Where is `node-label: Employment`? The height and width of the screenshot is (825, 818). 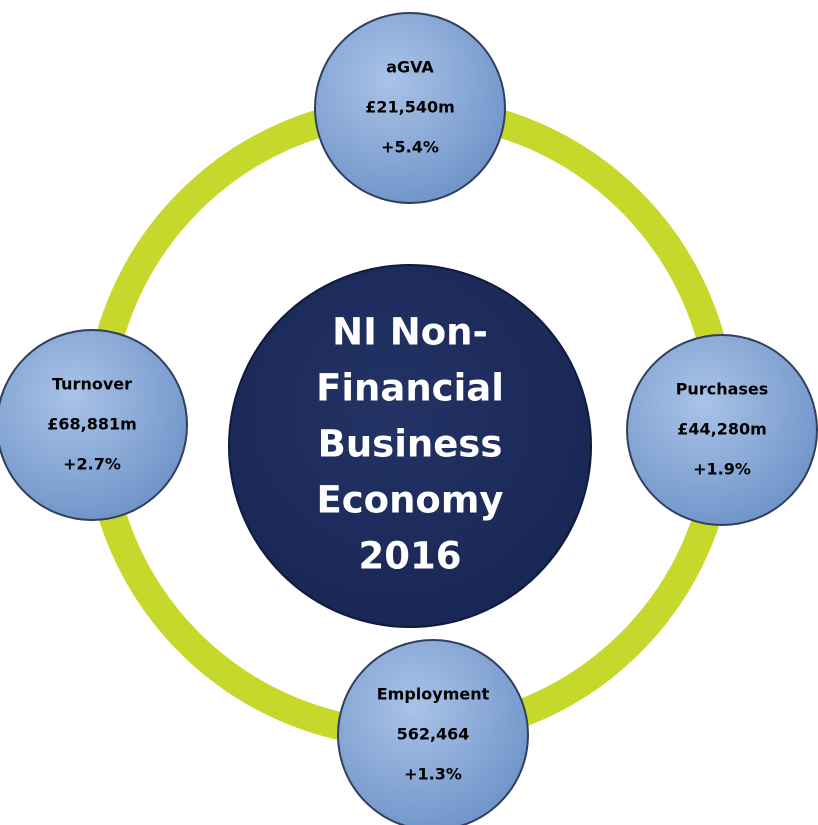
node-label: Employment is located at coordinates (433, 694).